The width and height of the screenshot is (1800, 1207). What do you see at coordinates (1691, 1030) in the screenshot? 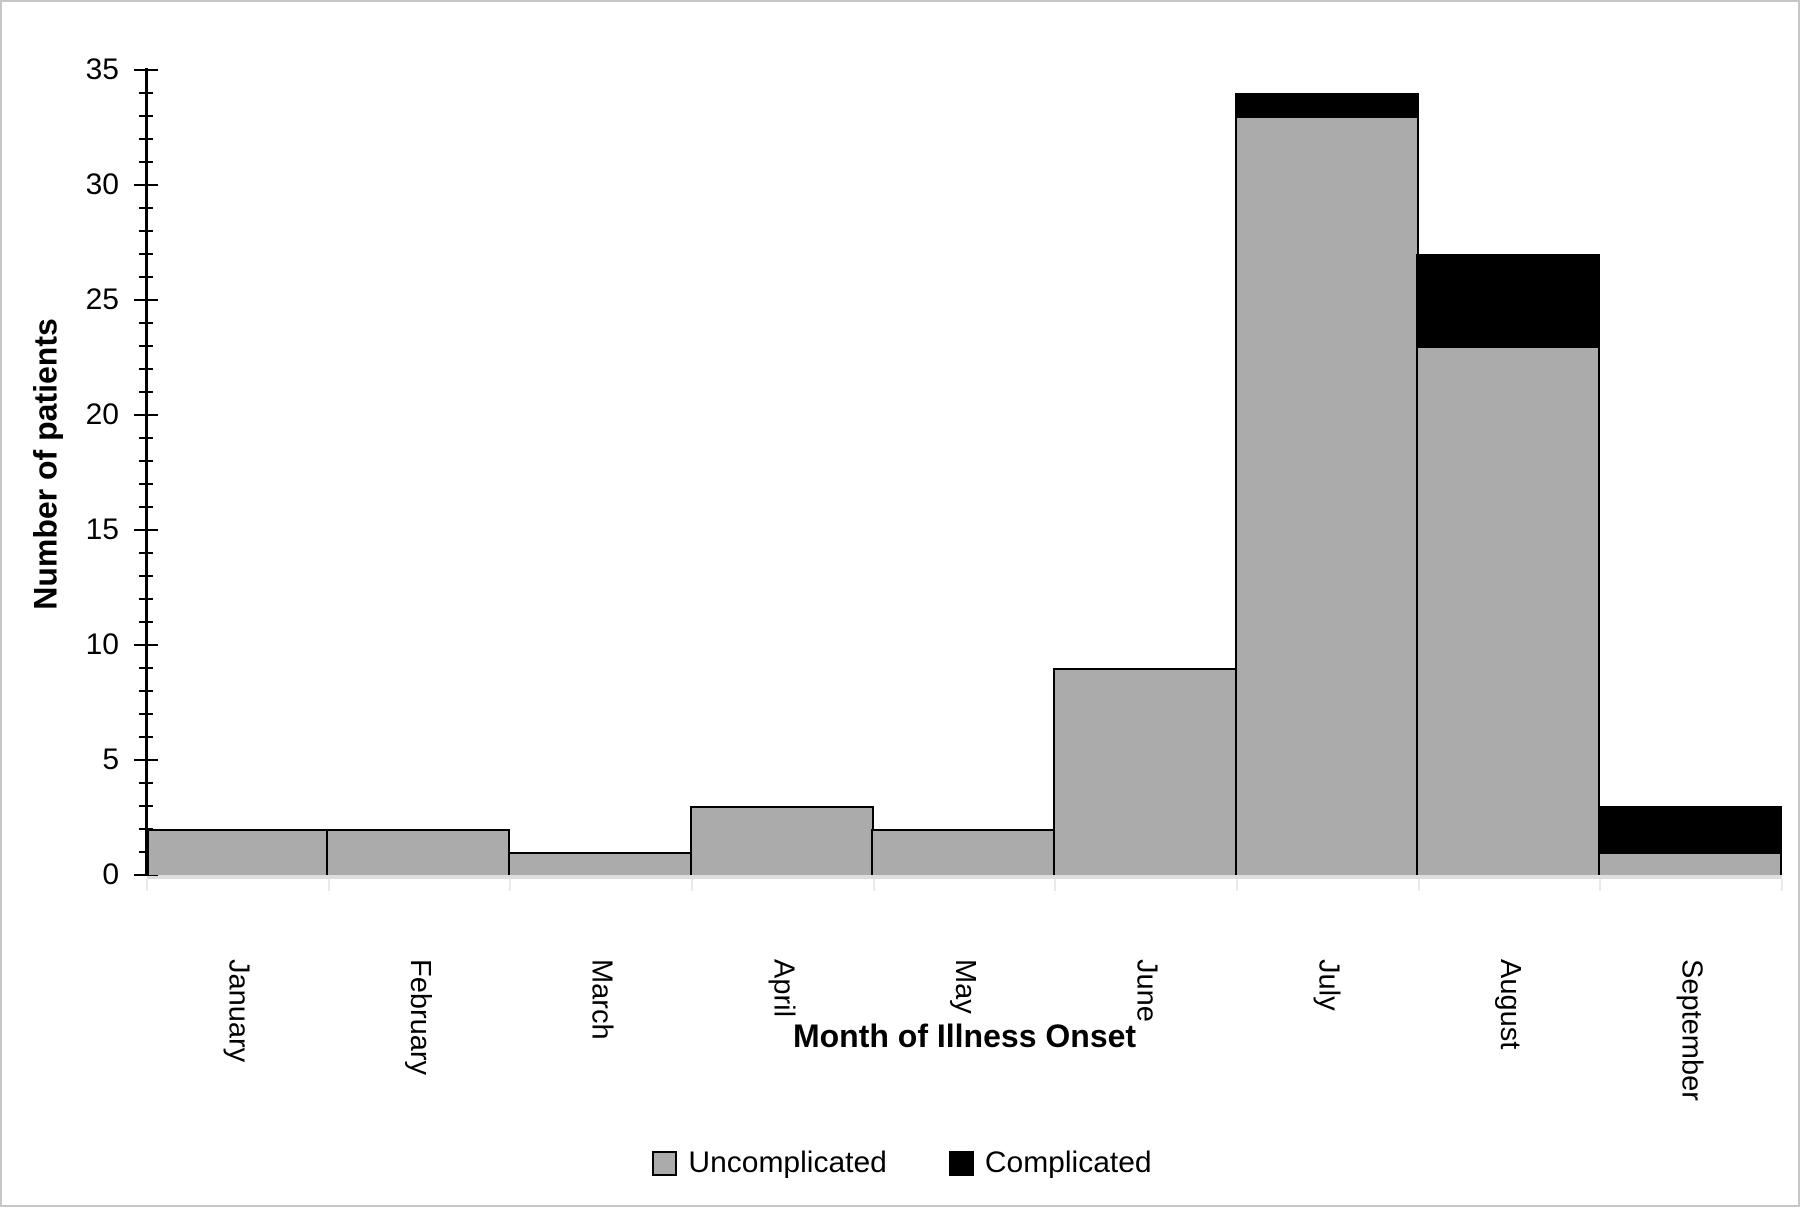
I see `x-tick-label-text: September` at bounding box center [1691, 1030].